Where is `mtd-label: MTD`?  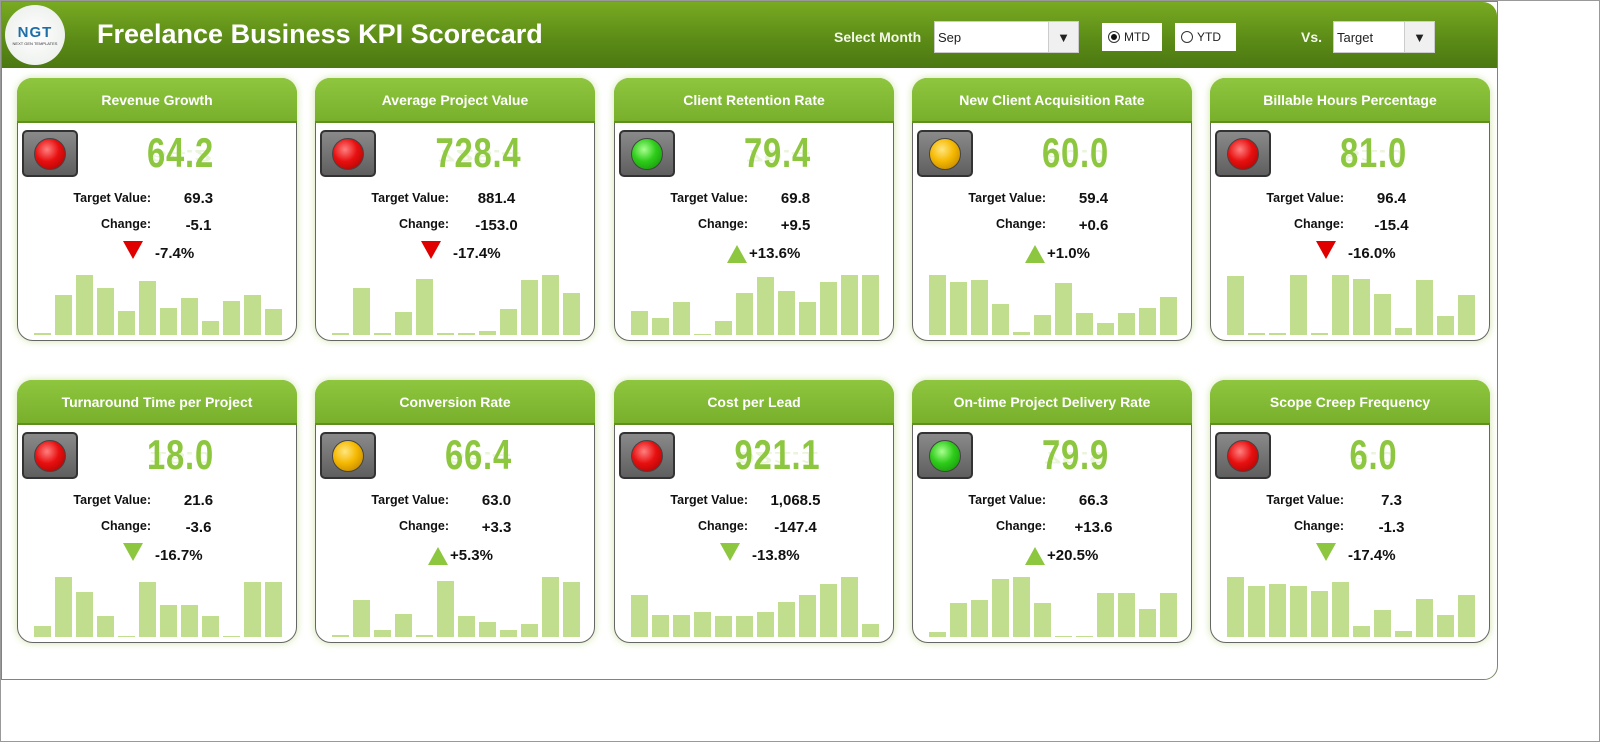
mtd-label: MTD is located at coordinates (1137, 37).